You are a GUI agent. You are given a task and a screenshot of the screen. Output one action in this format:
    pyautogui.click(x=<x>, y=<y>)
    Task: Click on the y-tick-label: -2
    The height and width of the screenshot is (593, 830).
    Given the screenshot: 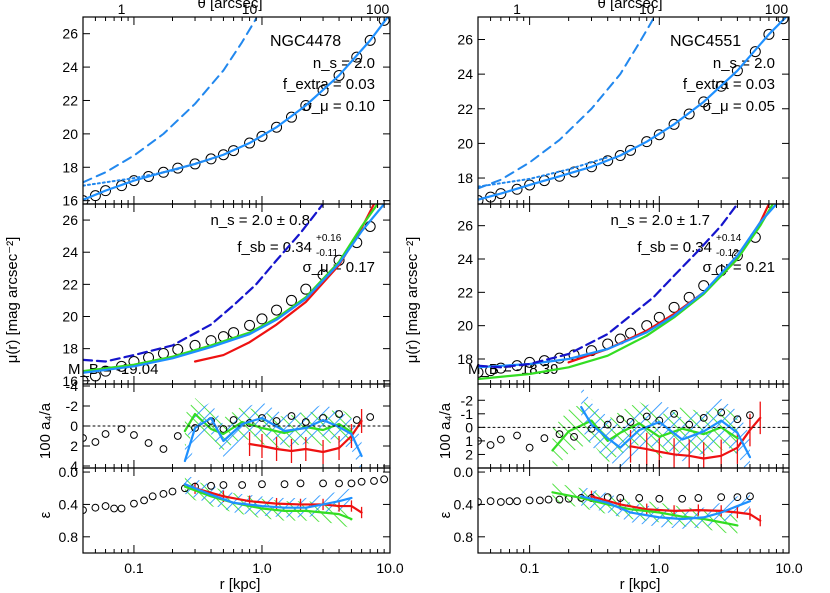 What is the action you would take?
    pyautogui.click(x=467, y=400)
    